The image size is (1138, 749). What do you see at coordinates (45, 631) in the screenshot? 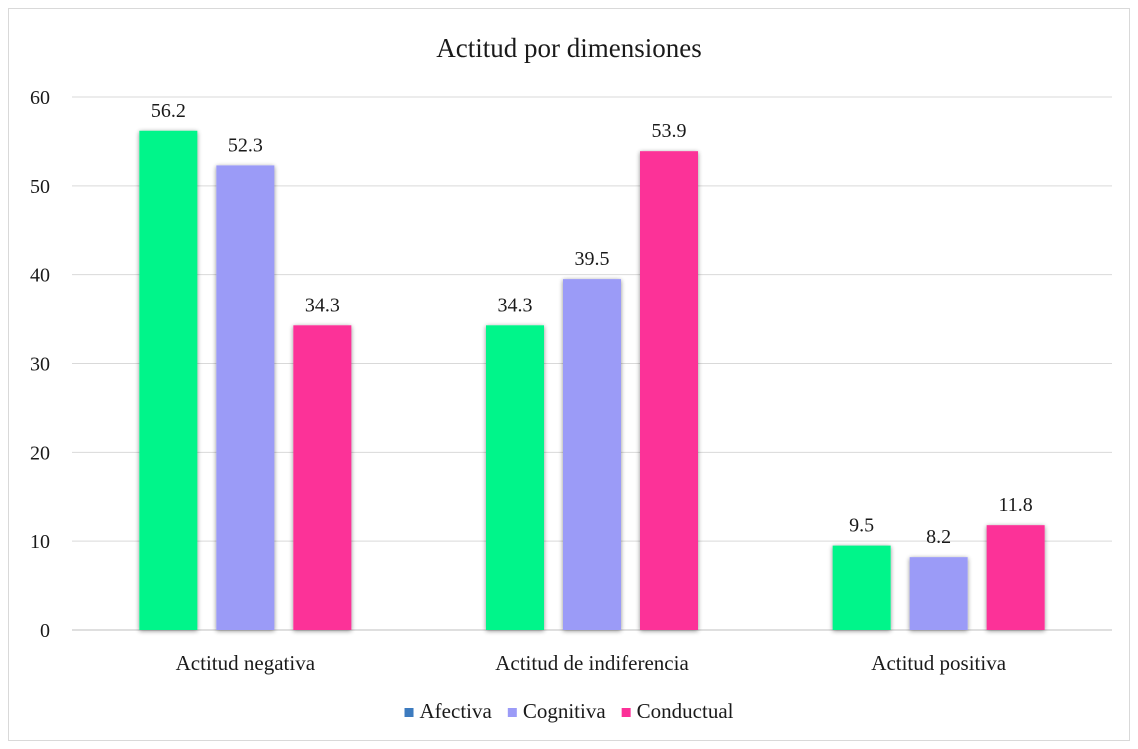
I see `y-tick-label: 0` at bounding box center [45, 631].